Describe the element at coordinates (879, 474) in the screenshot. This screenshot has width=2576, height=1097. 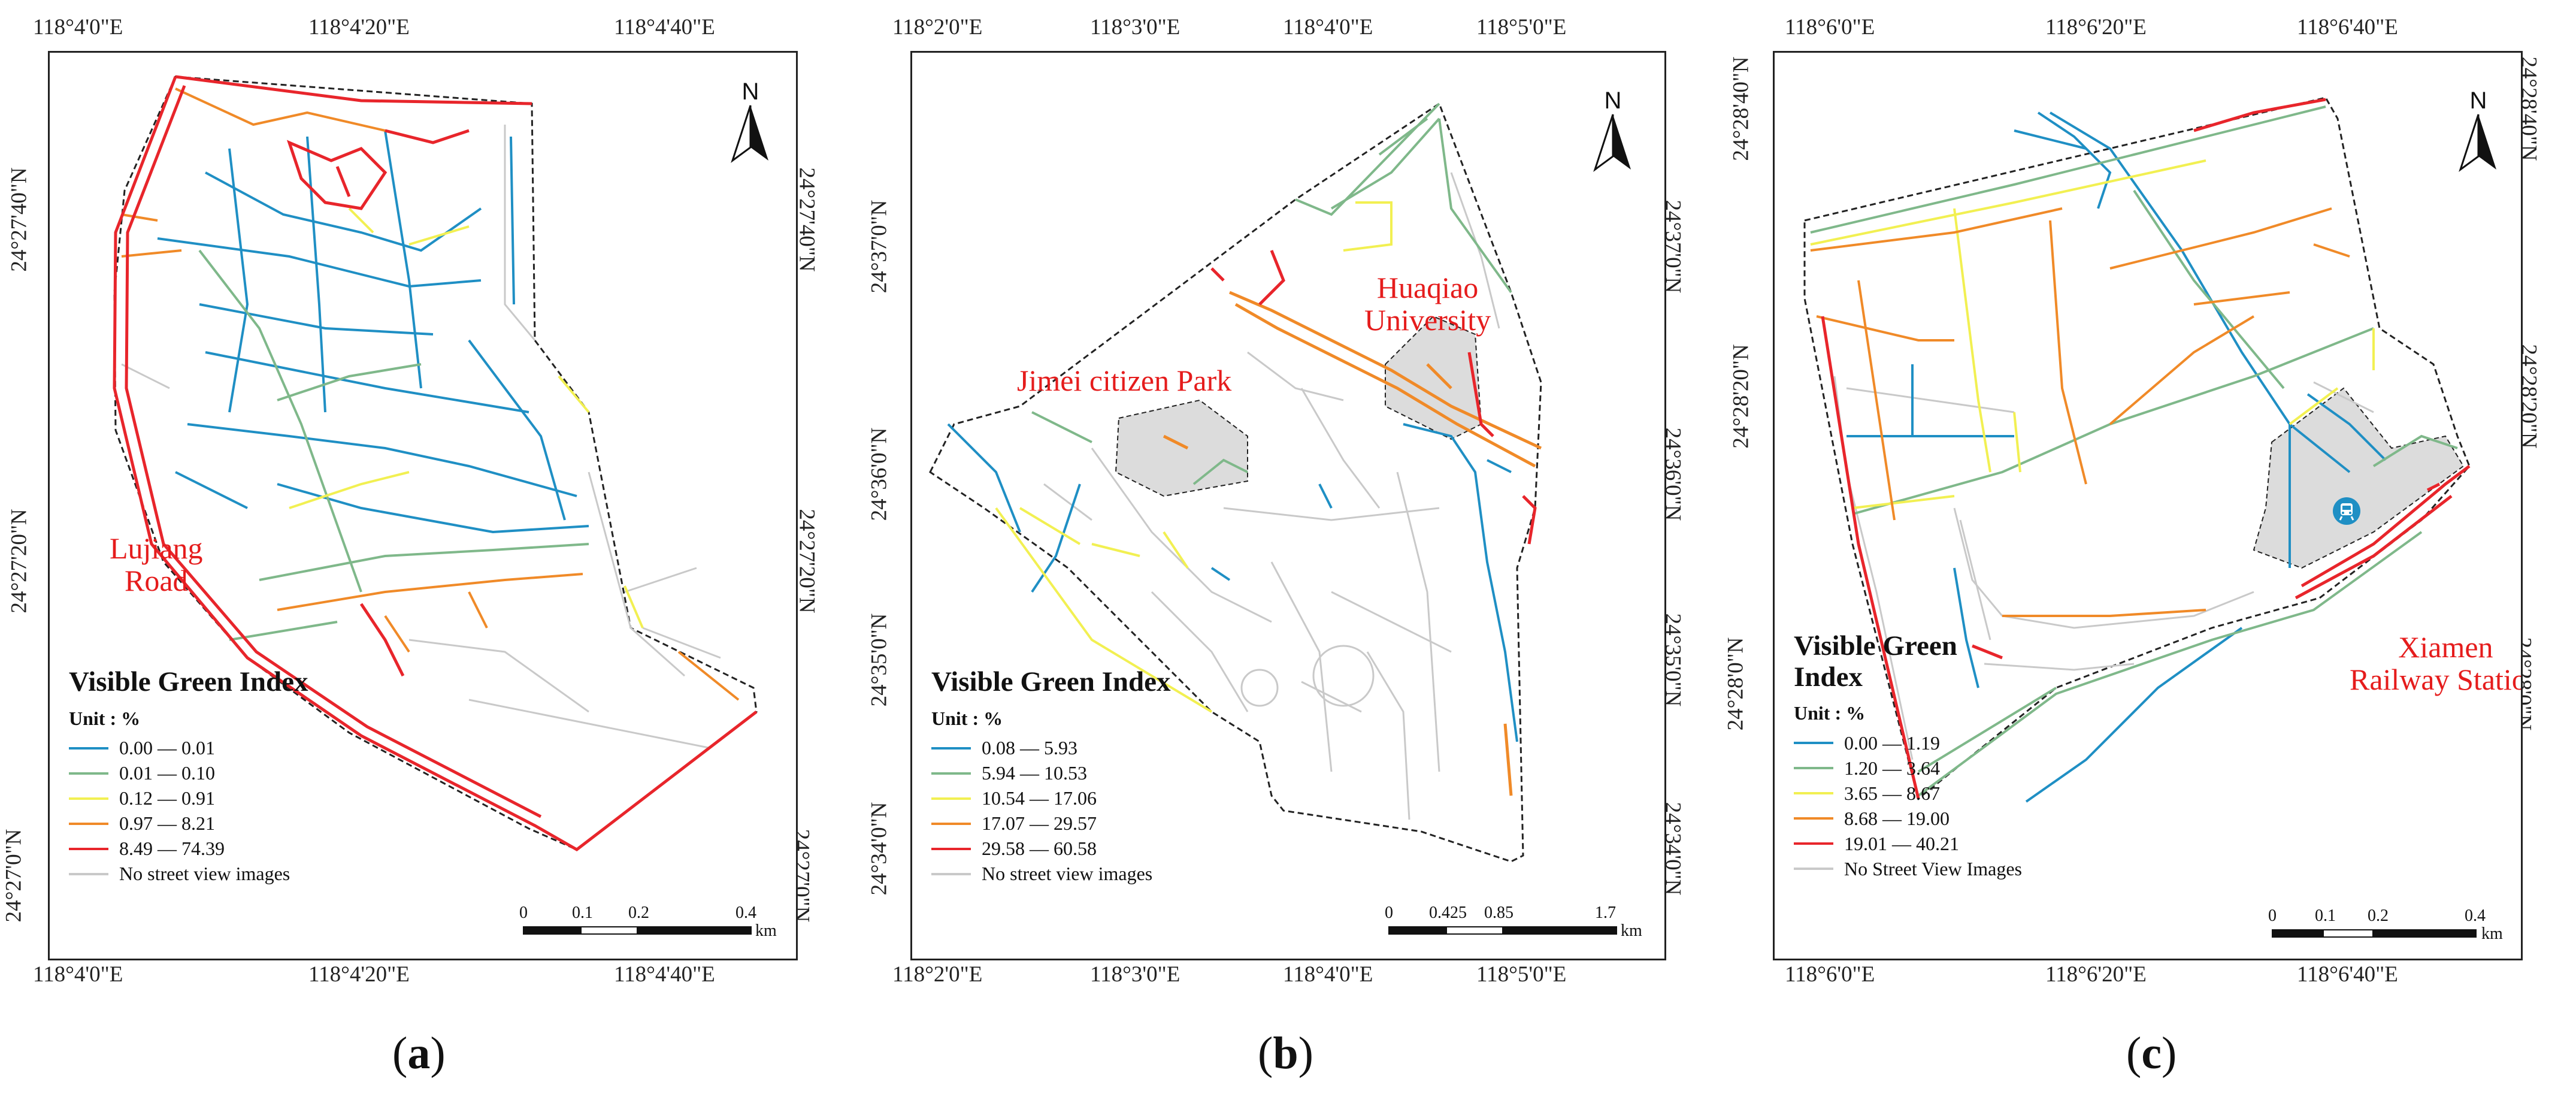
I see `left-tick-b-2: 24°36'0"N` at that location.